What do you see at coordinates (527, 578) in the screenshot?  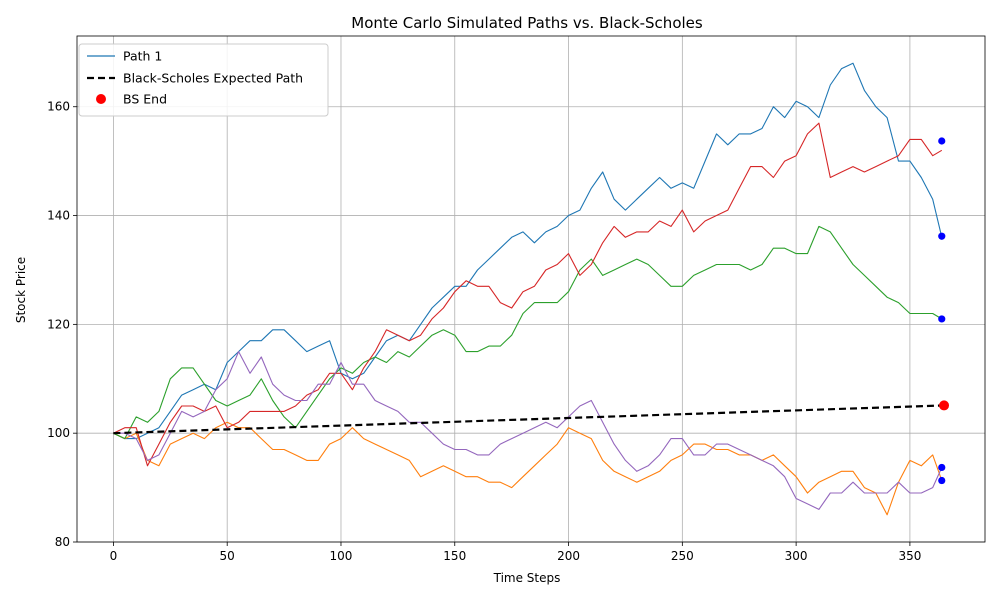 I see `x-axis-label: Time Steps` at bounding box center [527, 578].